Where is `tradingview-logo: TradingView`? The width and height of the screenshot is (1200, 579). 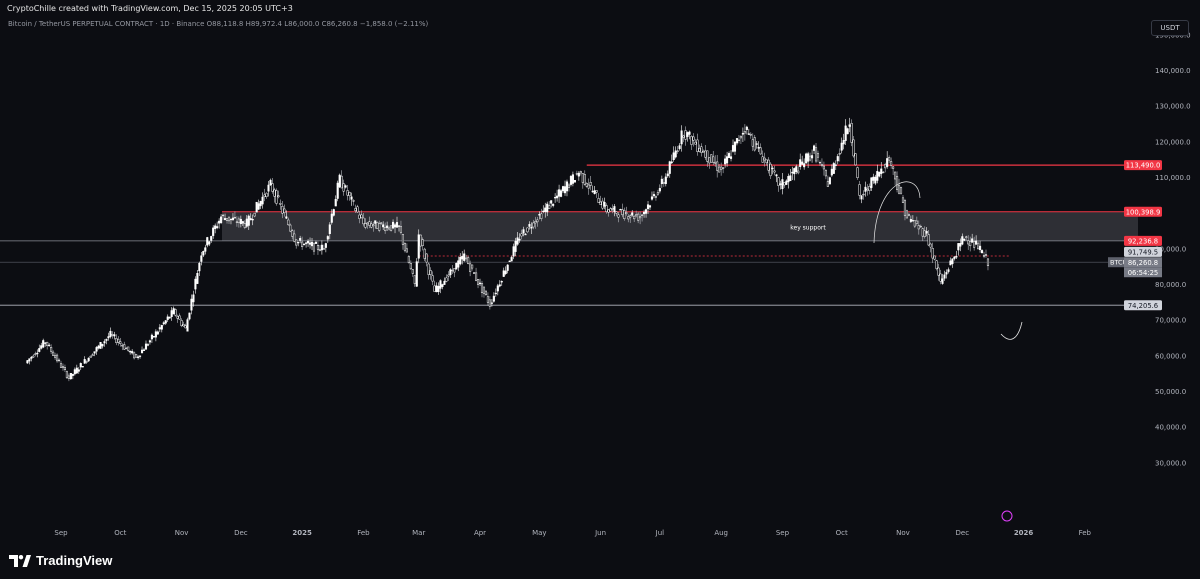
tradingview-logo: TradingView is located at coordinates (60, 560).